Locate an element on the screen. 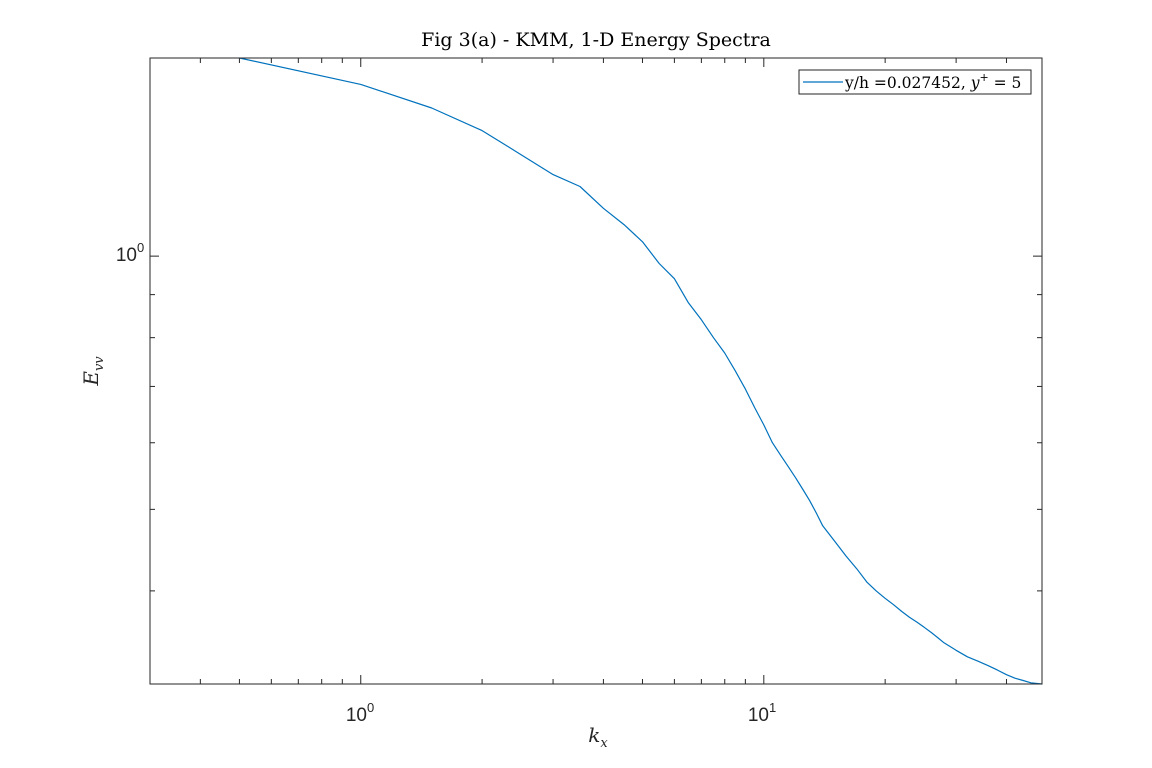  x-tick-label-1: 10⁰ is located at coordinates (360, 713).